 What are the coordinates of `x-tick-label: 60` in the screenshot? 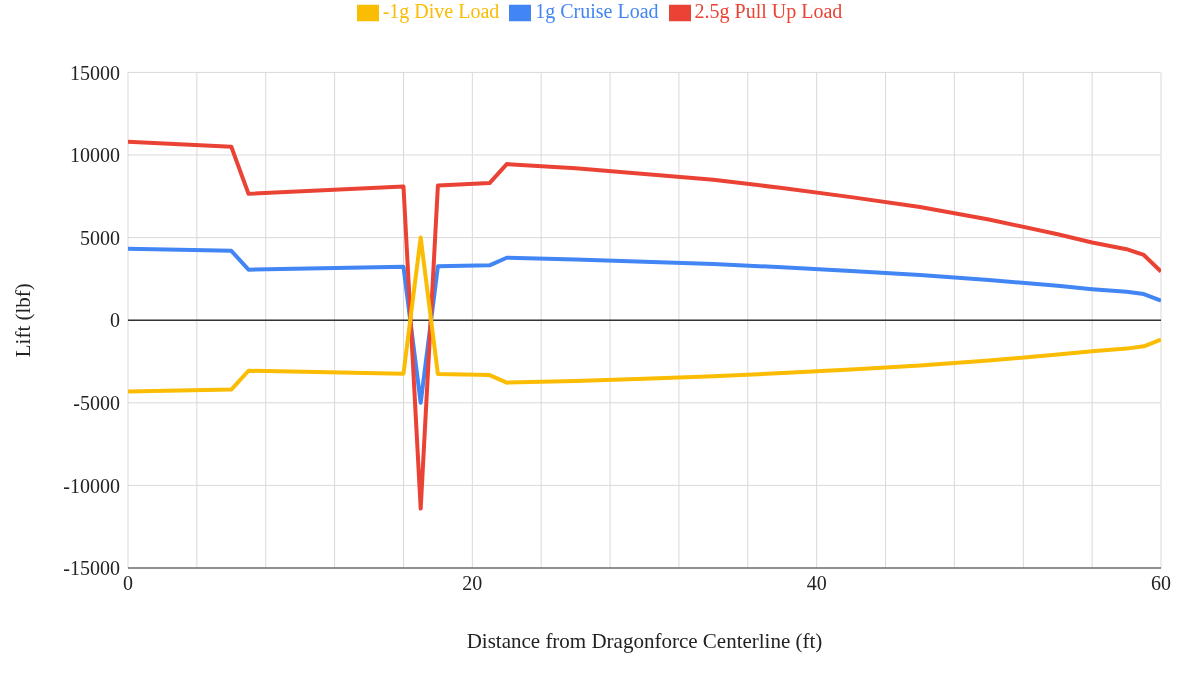 It's located at (1161, 583).